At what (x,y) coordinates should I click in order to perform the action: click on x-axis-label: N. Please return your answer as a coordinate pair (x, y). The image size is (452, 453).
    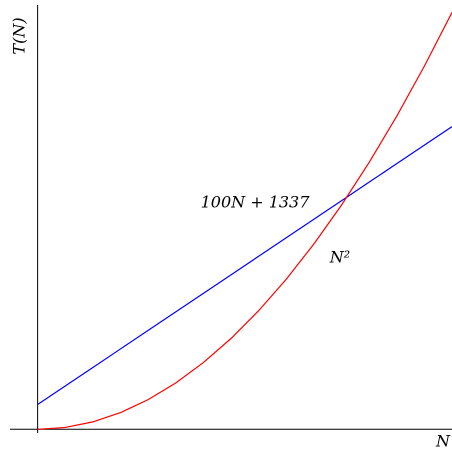
    Looking at the image, I should click on (443, 441).